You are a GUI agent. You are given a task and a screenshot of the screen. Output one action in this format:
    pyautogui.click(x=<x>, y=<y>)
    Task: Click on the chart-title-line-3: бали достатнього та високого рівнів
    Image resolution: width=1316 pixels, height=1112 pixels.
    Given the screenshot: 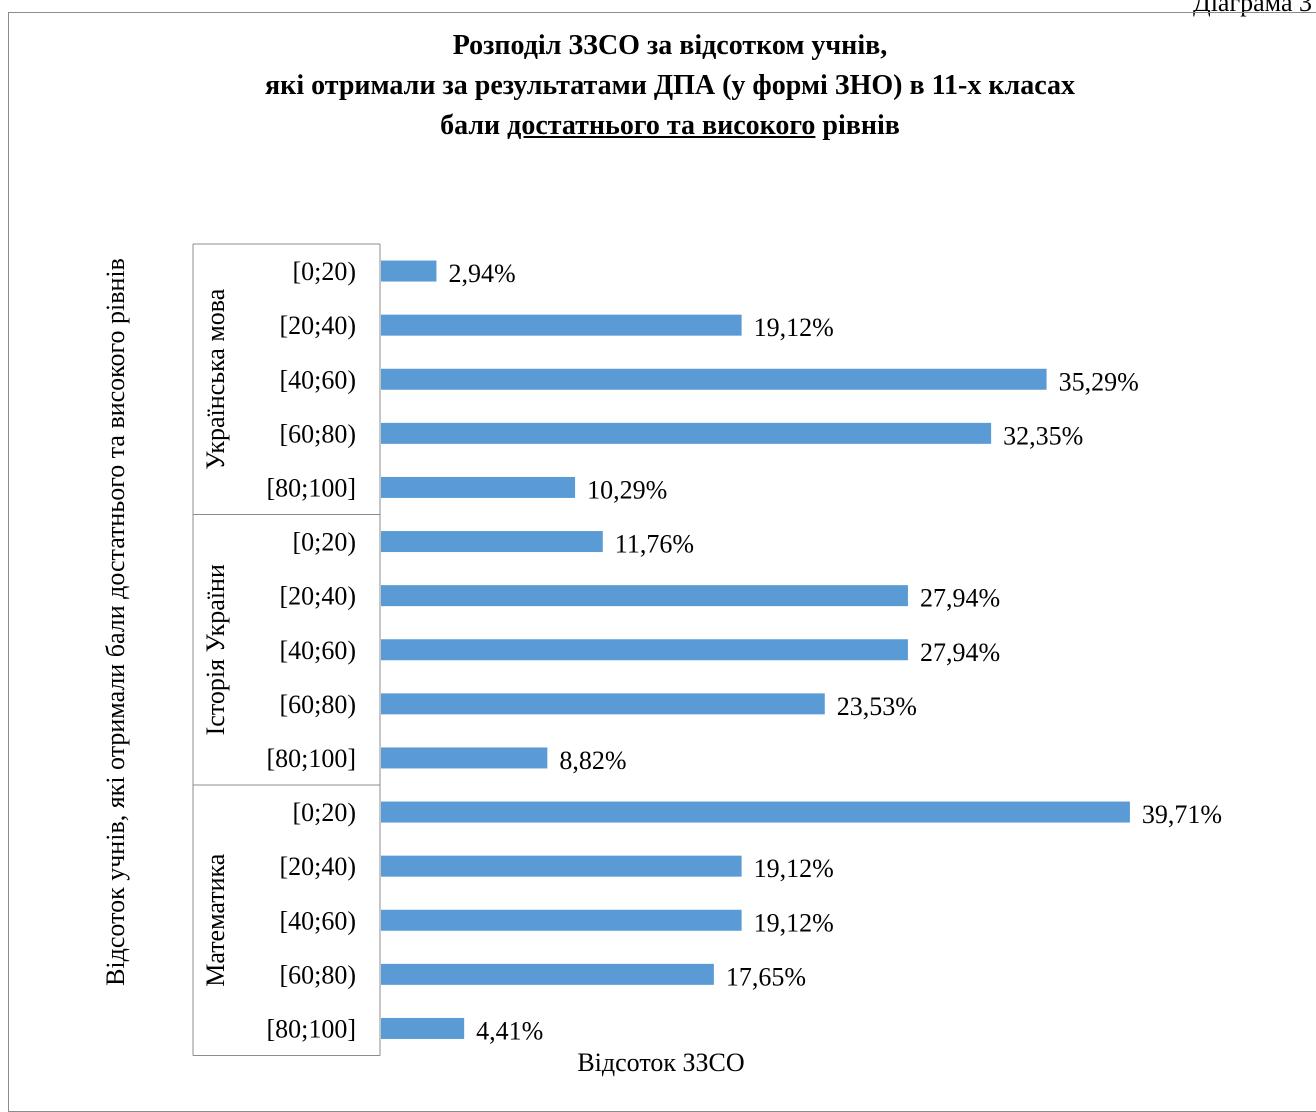 What is the action you would take?
    pyautogui.click(x=670, y=126)
    